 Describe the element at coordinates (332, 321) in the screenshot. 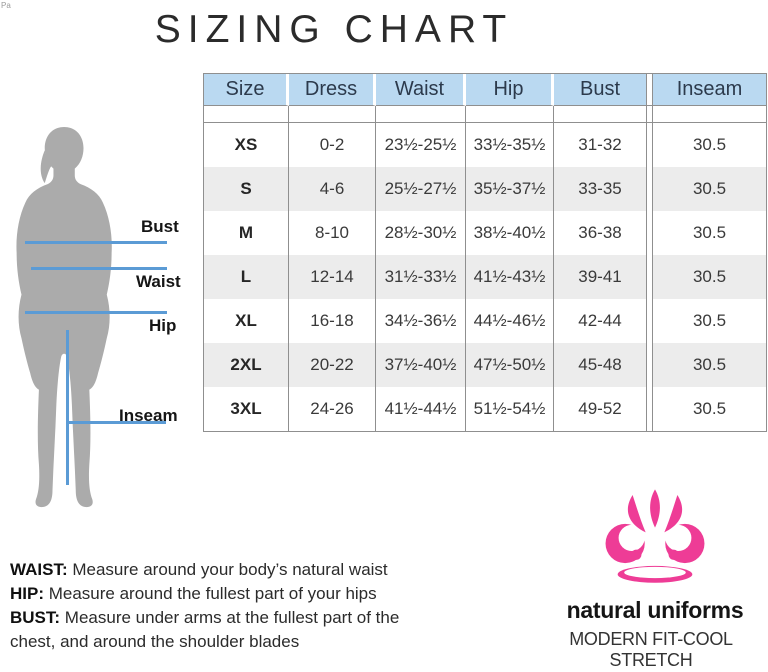

I see `table-cell: 16-18` at that location.